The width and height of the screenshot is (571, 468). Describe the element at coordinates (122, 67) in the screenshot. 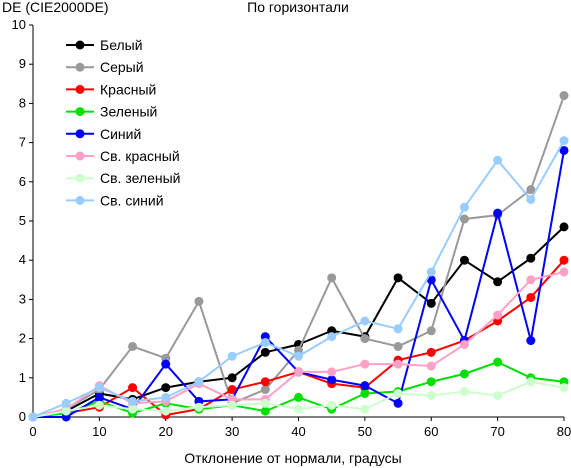

I see `legend-label: Серый` at that location.